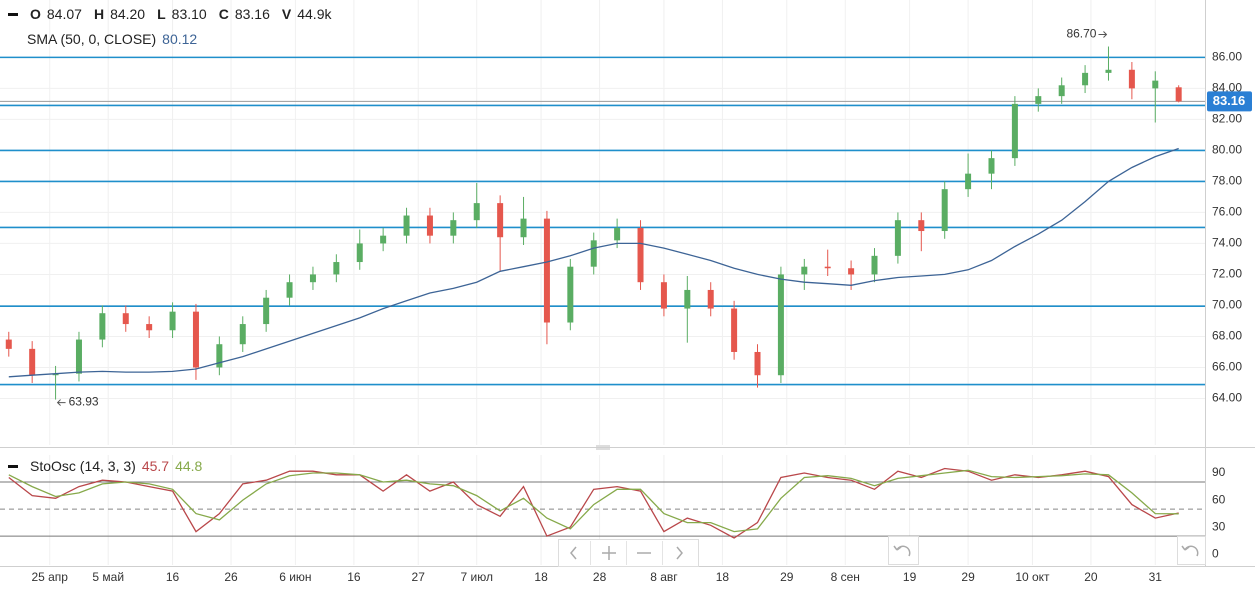  What do you see at coordinates (1227, 398) in the screenshot?
I see `y-tick-label: 64.00` at bounding box center [1227, 398].